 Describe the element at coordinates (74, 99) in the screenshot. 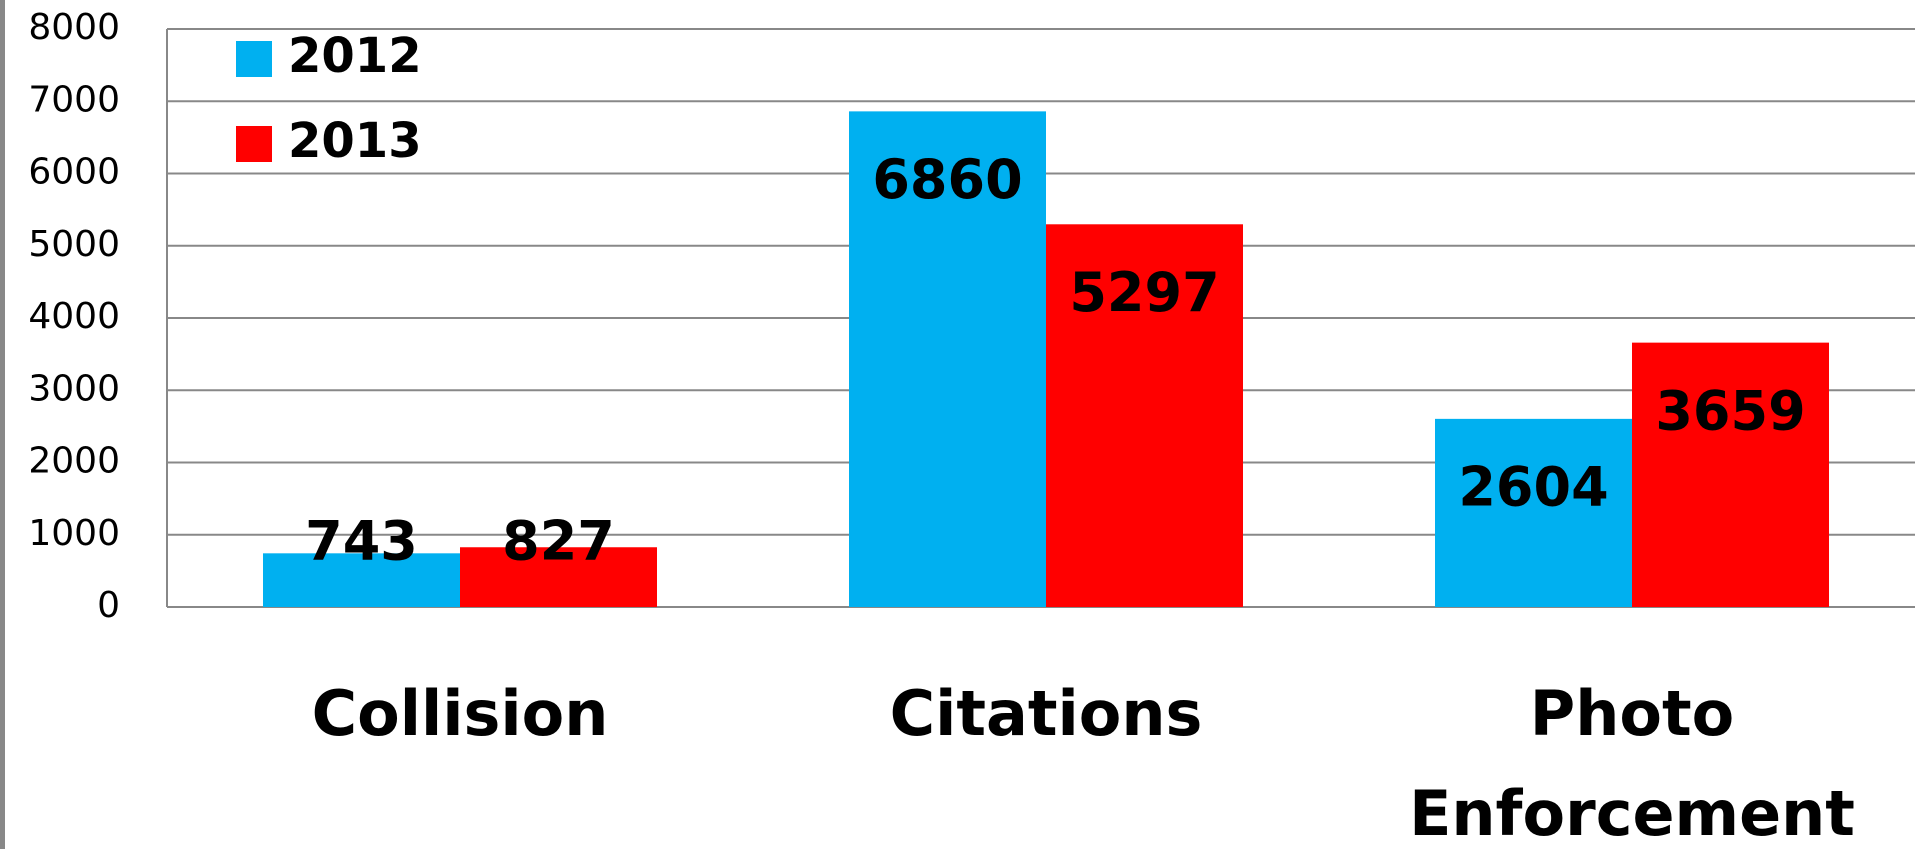

I see `y-tick-label: 7000` at that location.